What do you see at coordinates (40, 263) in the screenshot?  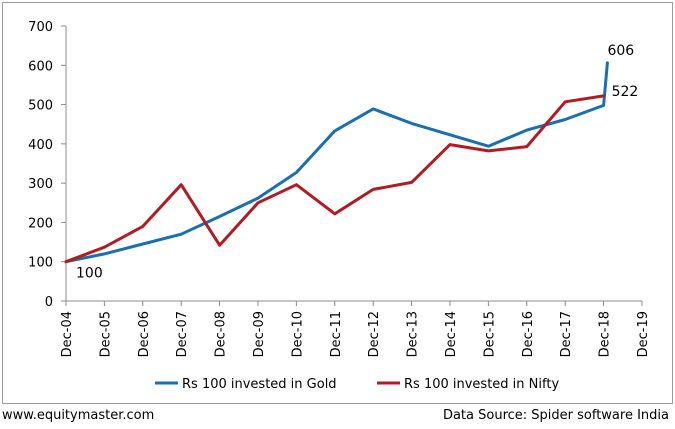 I see `y-tick-label: 100` at bounding box center [40, 263].